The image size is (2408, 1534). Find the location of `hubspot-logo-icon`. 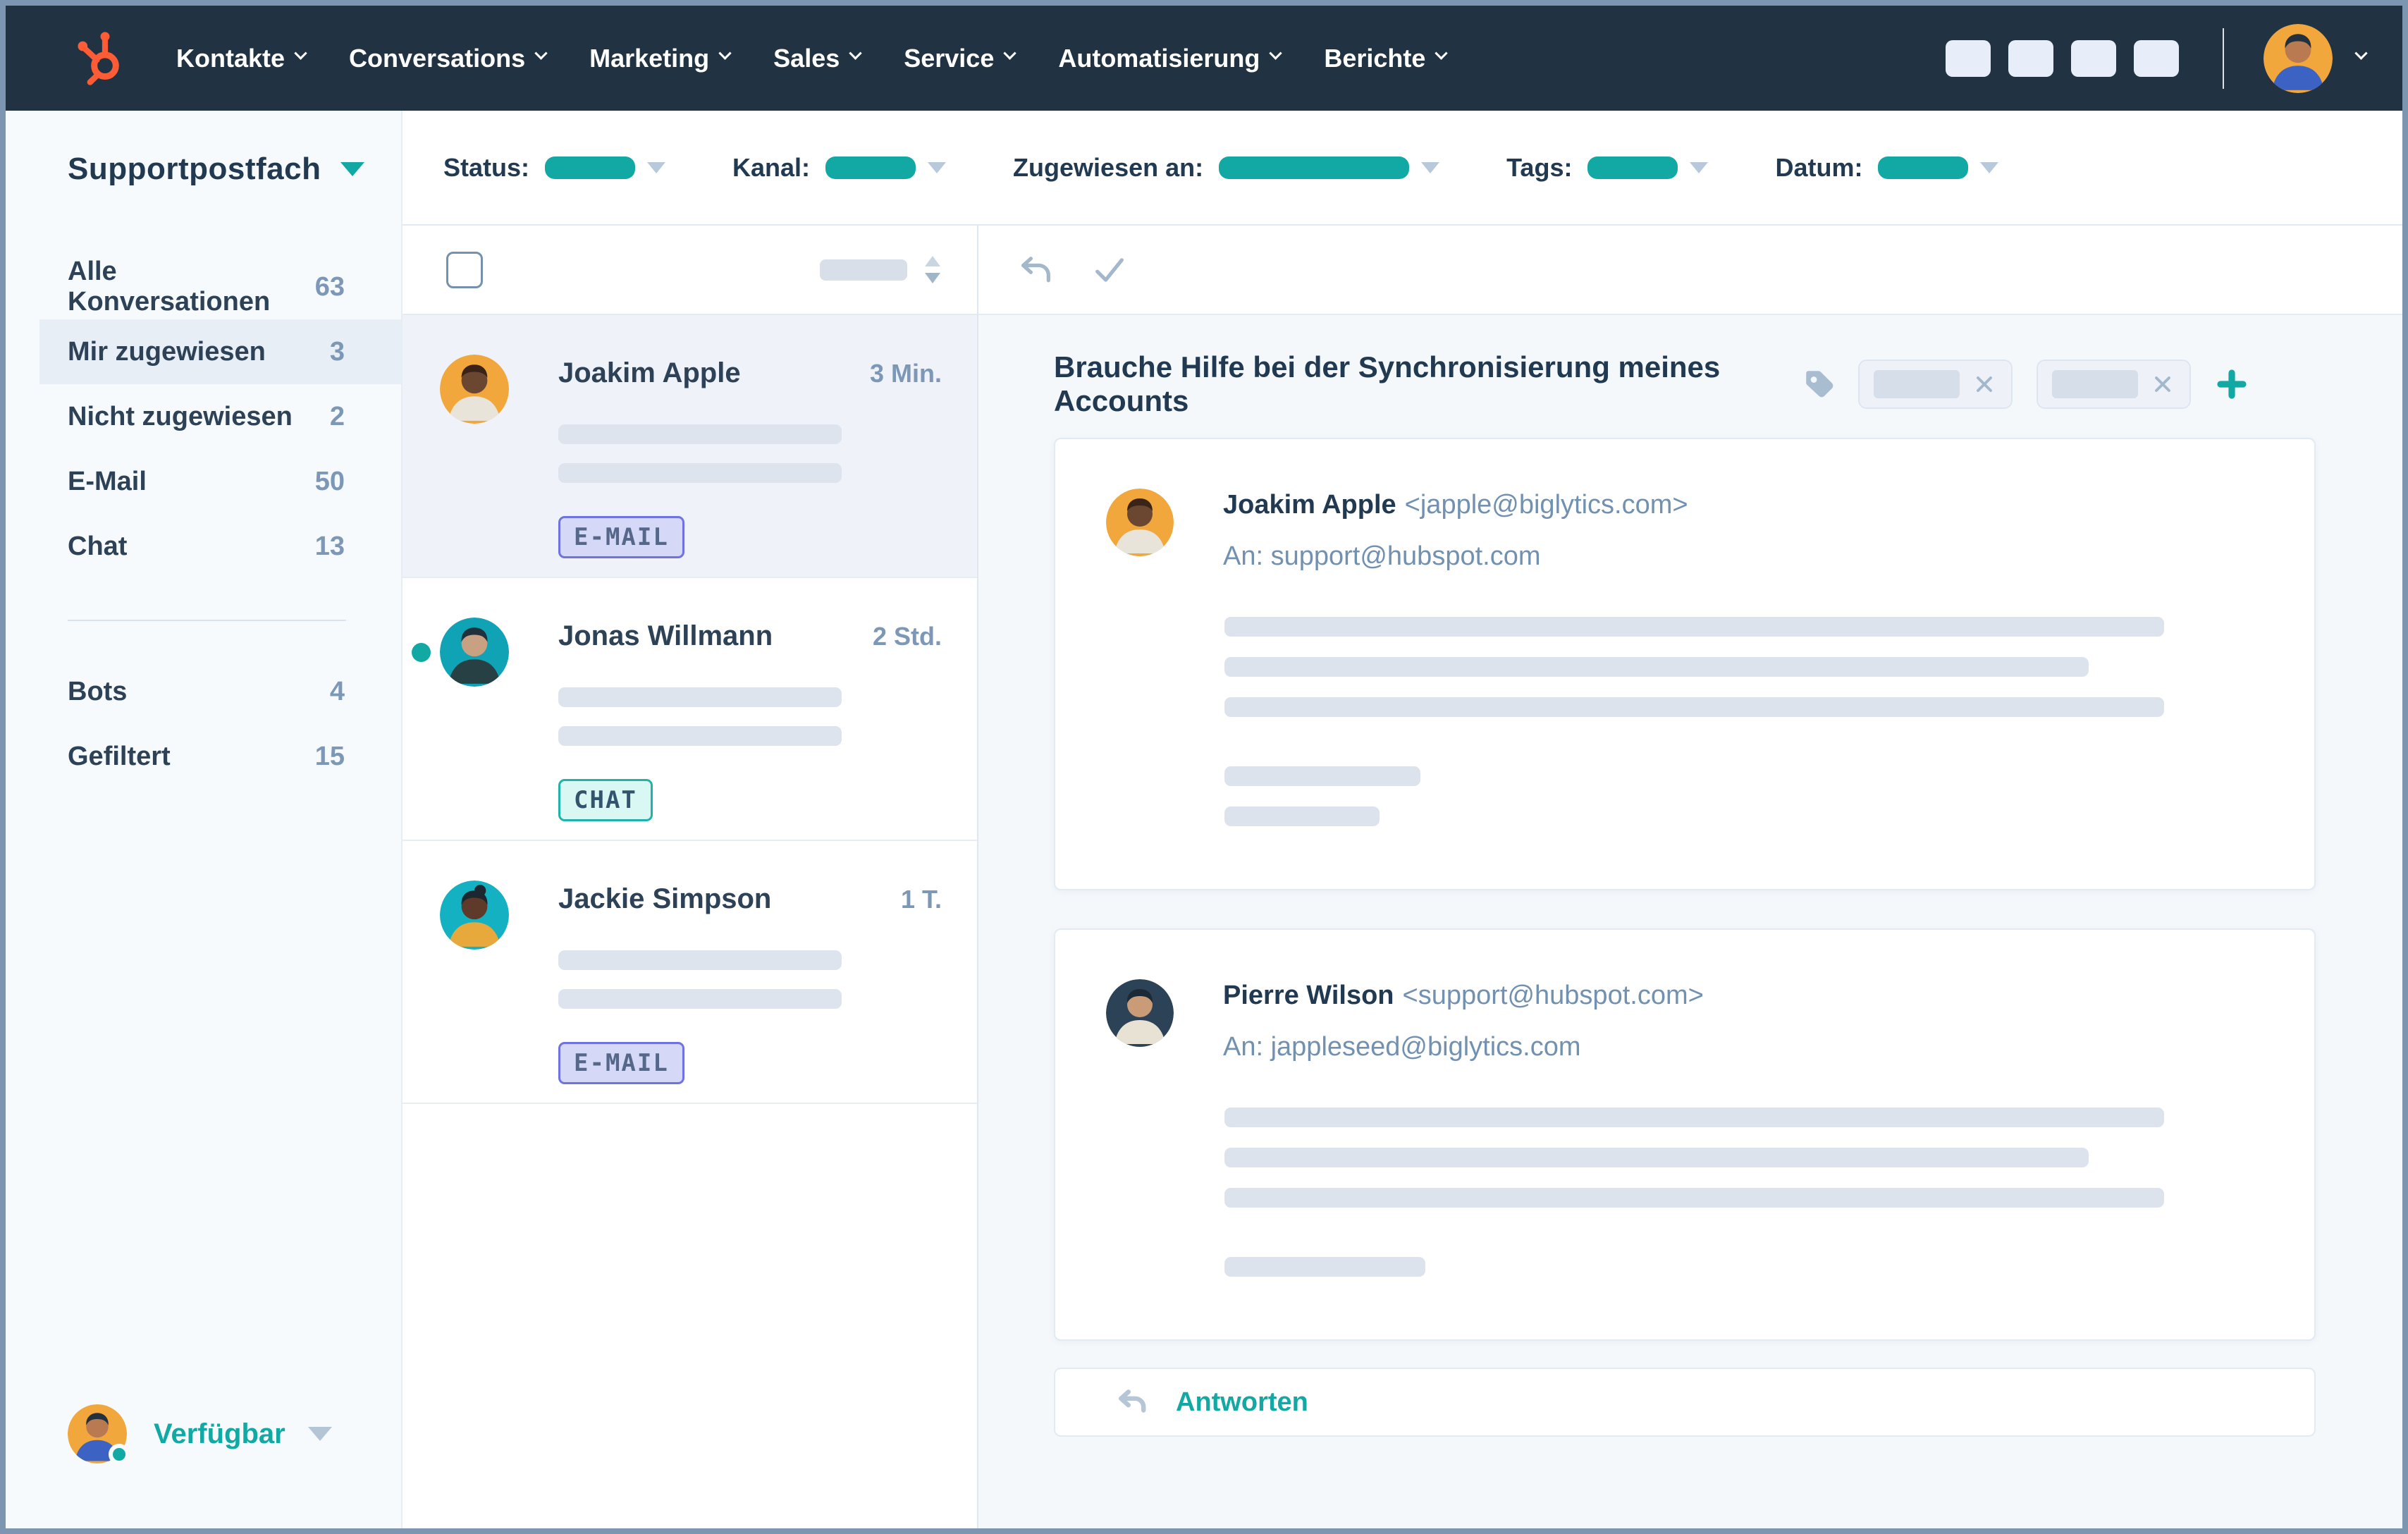

hubspot-logo-icon is located at coordinates (98, 59).